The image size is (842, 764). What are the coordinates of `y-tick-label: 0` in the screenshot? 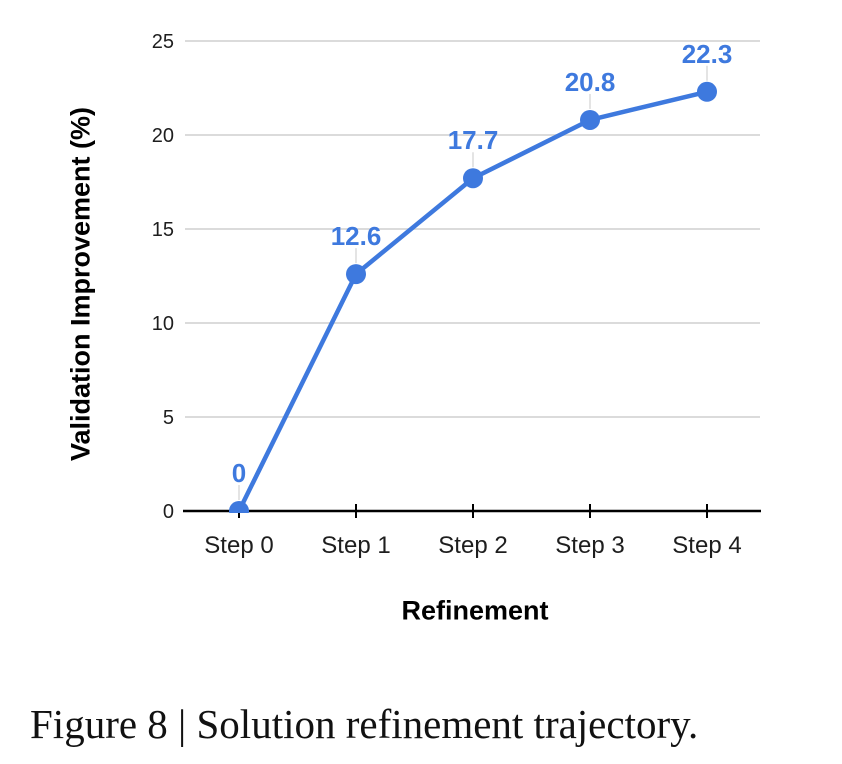 It's located at (168, 512).